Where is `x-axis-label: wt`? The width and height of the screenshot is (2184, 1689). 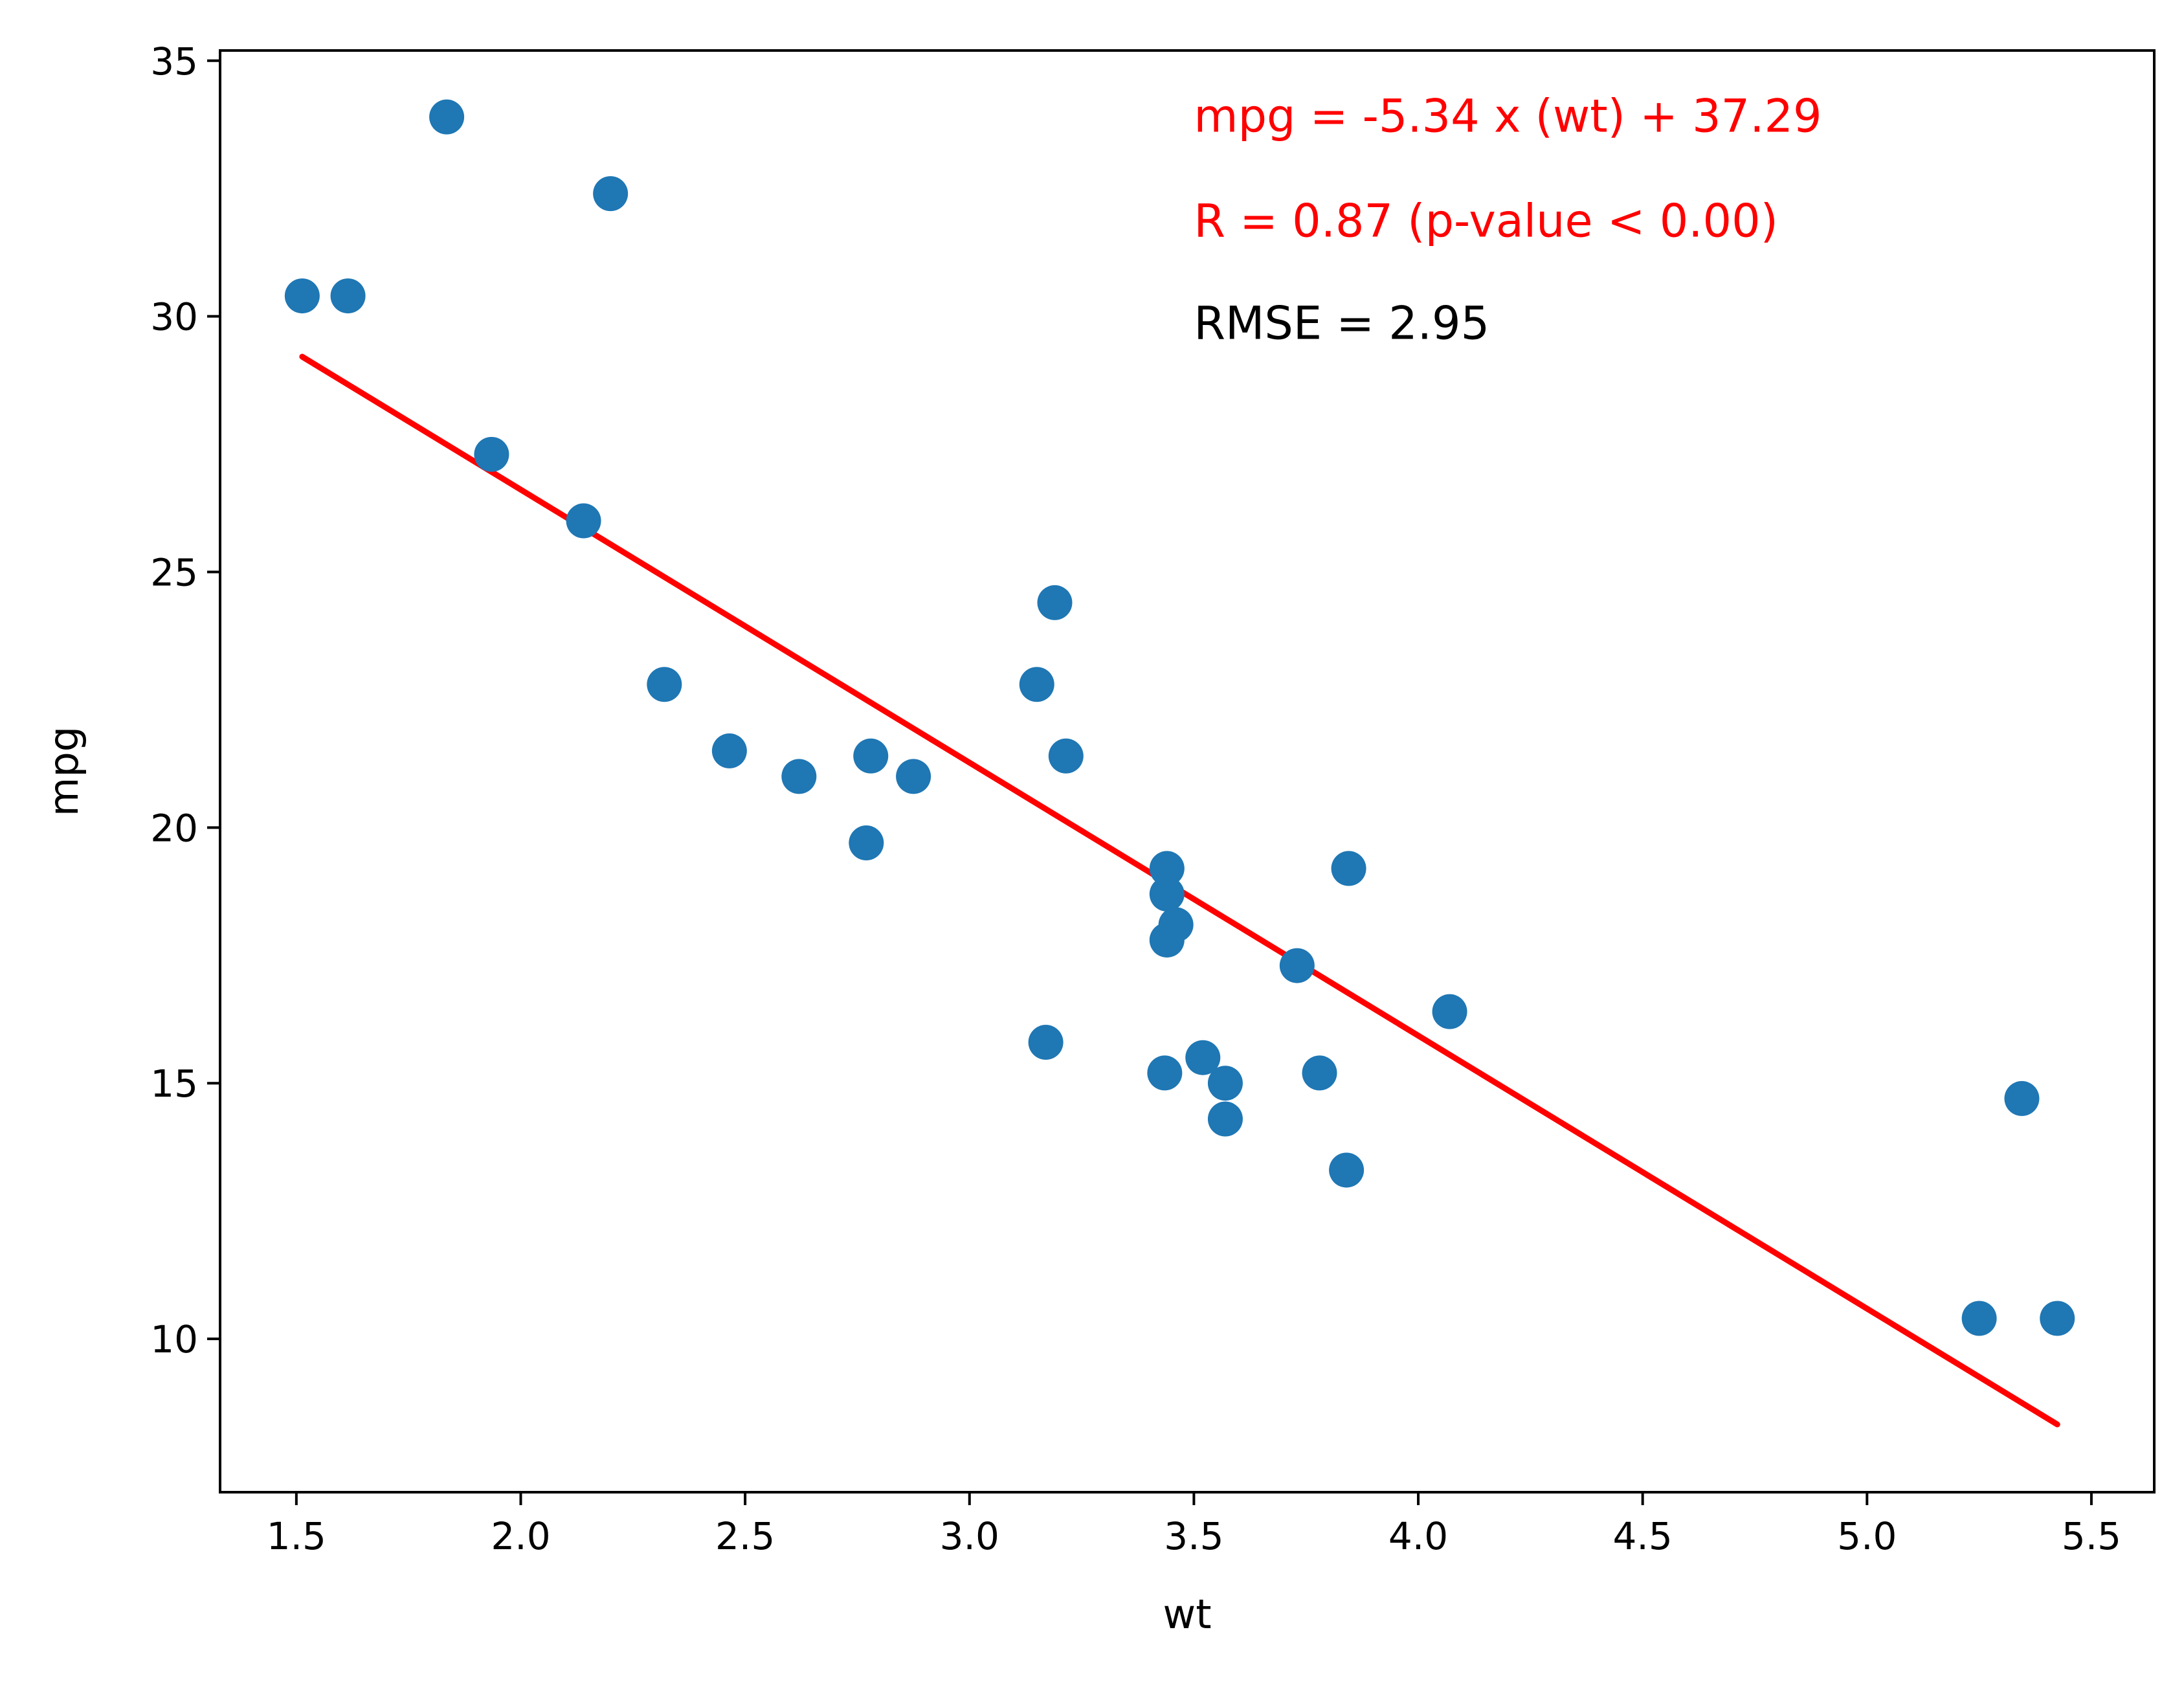 x-axis-label: wt is located at coordinates (1187, 1614).